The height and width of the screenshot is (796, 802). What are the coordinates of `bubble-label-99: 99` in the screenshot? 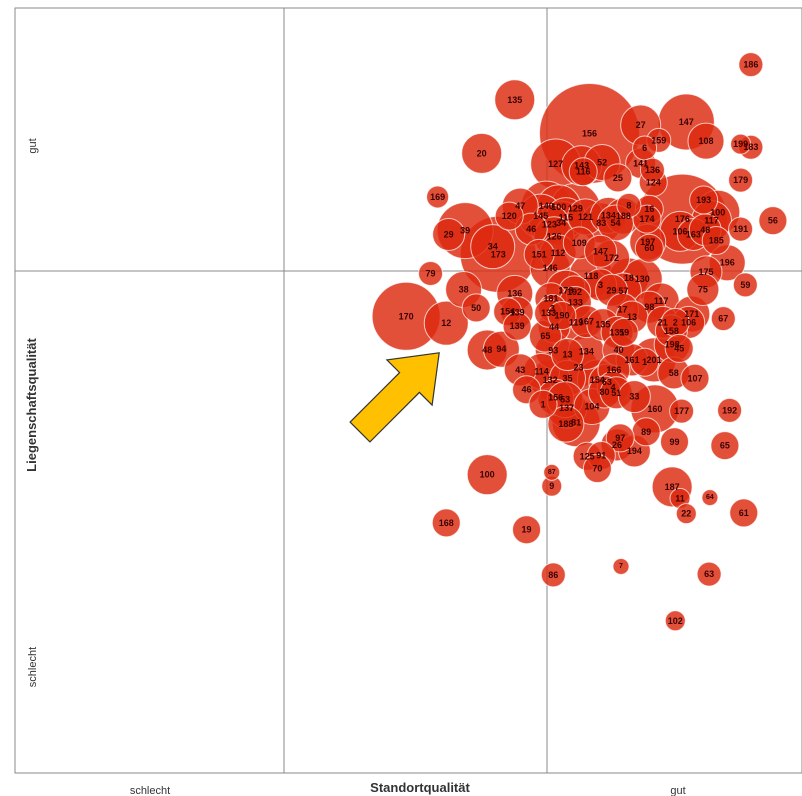 It's located at (674, 442).